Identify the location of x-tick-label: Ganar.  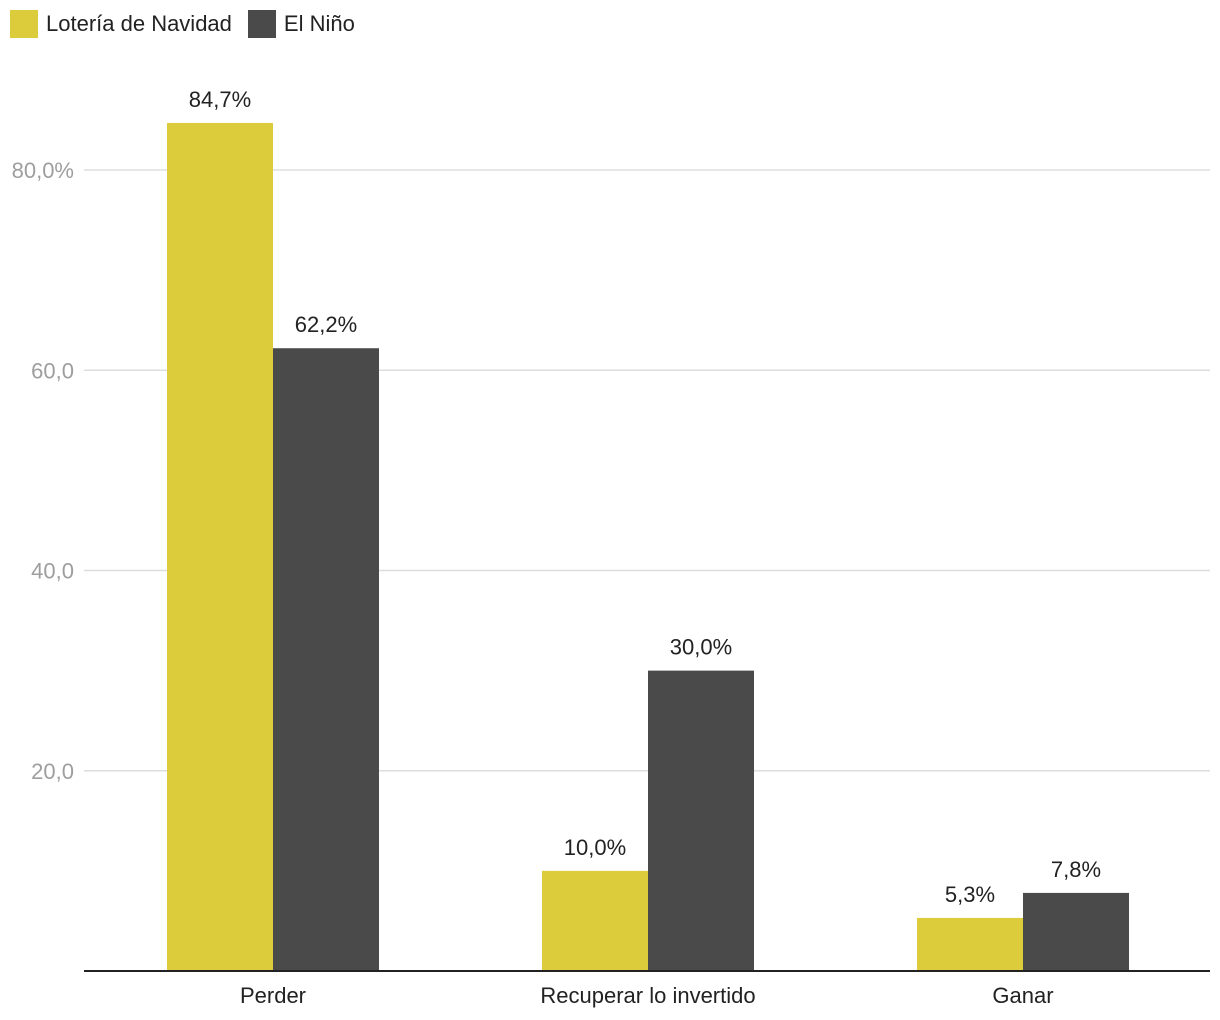
(1022, 995).